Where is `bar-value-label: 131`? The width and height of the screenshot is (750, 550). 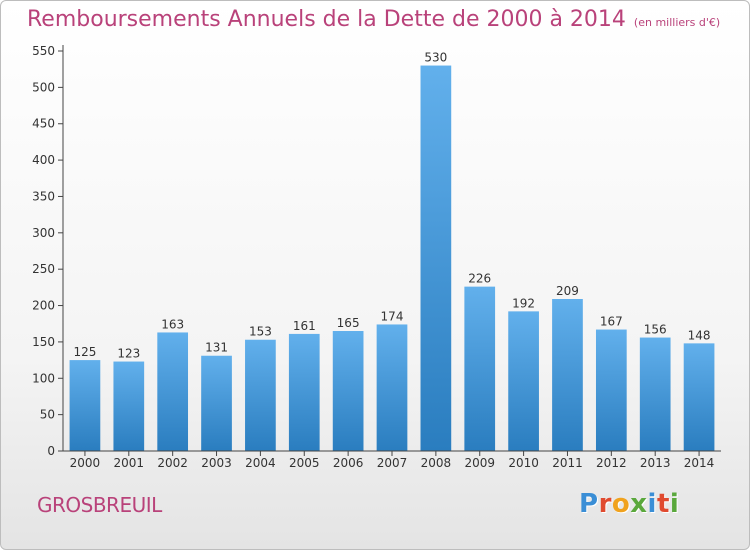 bar-value-label: 131 is located at coordinates (216, 348).